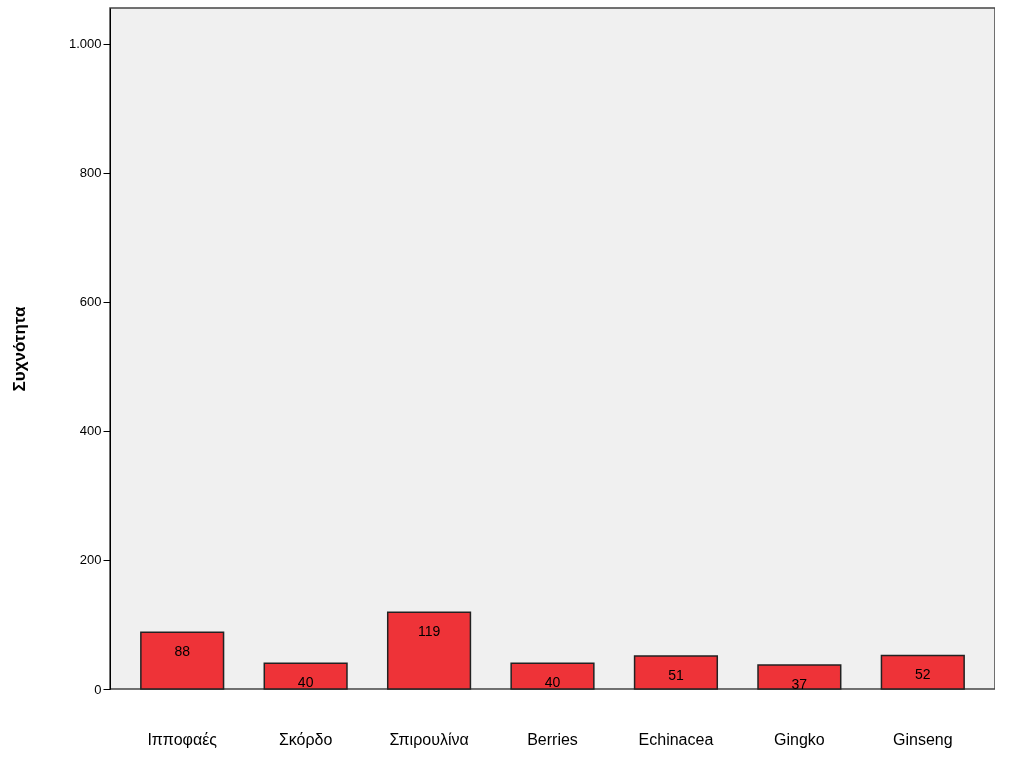 The width and height of the screenshot is (1028, 758). What do you see at coordinates (90, 431) in the screenshot?
I see `y-tick-label: 400` at bounding box center [90, 431].